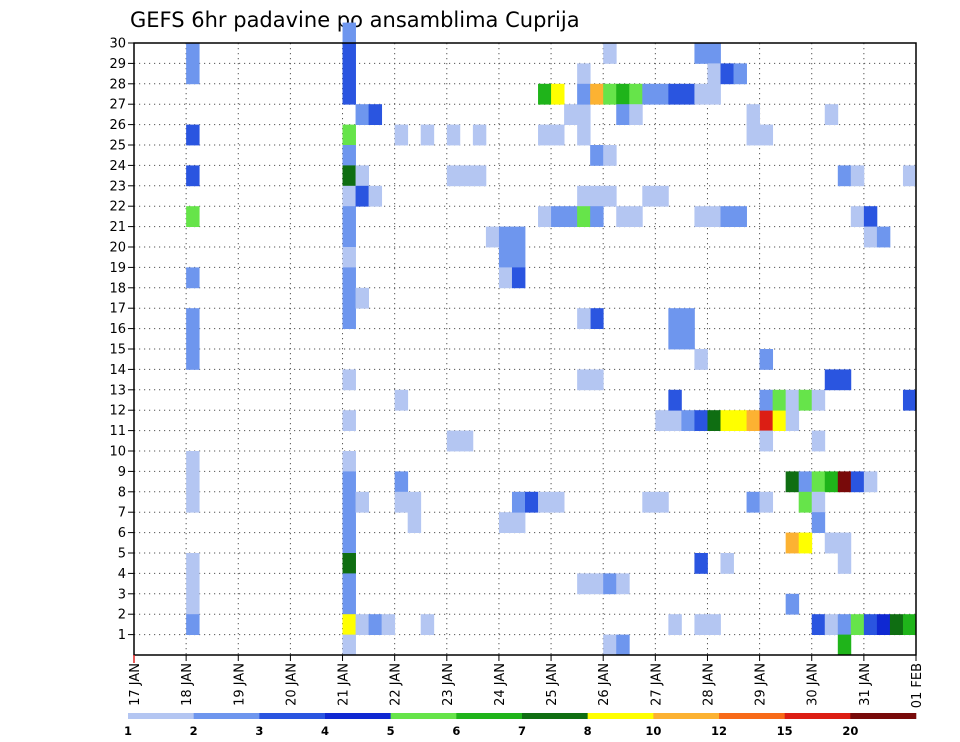  I want to click on legend-label: 10, so click(653, 731).